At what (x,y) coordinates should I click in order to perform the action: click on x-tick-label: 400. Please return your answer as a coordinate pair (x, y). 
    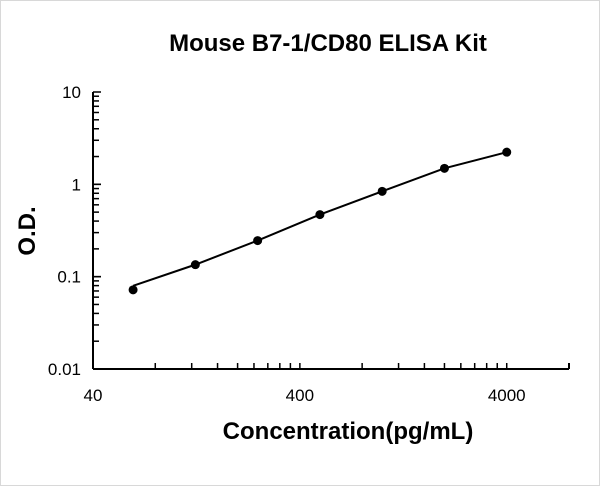
    Looking at the image, I should click on (300, 395).